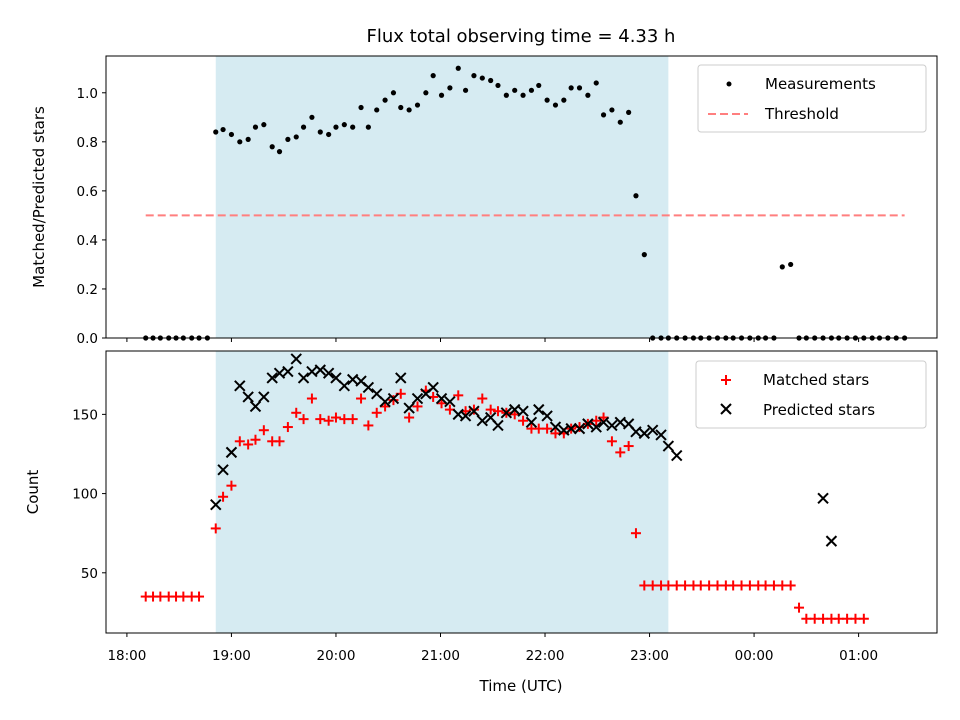 This screenshot has height=720, width=960. What do you see at coordinates (649, 656) in the screenshot?
I see `x-tick-label: 23:00` at bounding box center [649, 656].